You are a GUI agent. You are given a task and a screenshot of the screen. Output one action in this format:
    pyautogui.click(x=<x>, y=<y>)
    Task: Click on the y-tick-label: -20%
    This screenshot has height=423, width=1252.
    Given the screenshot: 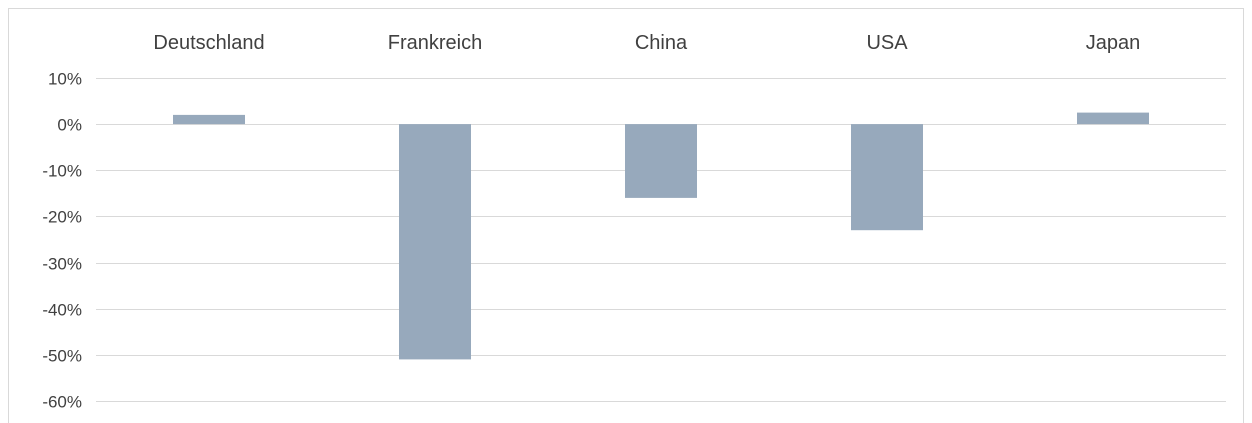 What is the action you would take?
    pyautogui.click(x=62, y=217)
    